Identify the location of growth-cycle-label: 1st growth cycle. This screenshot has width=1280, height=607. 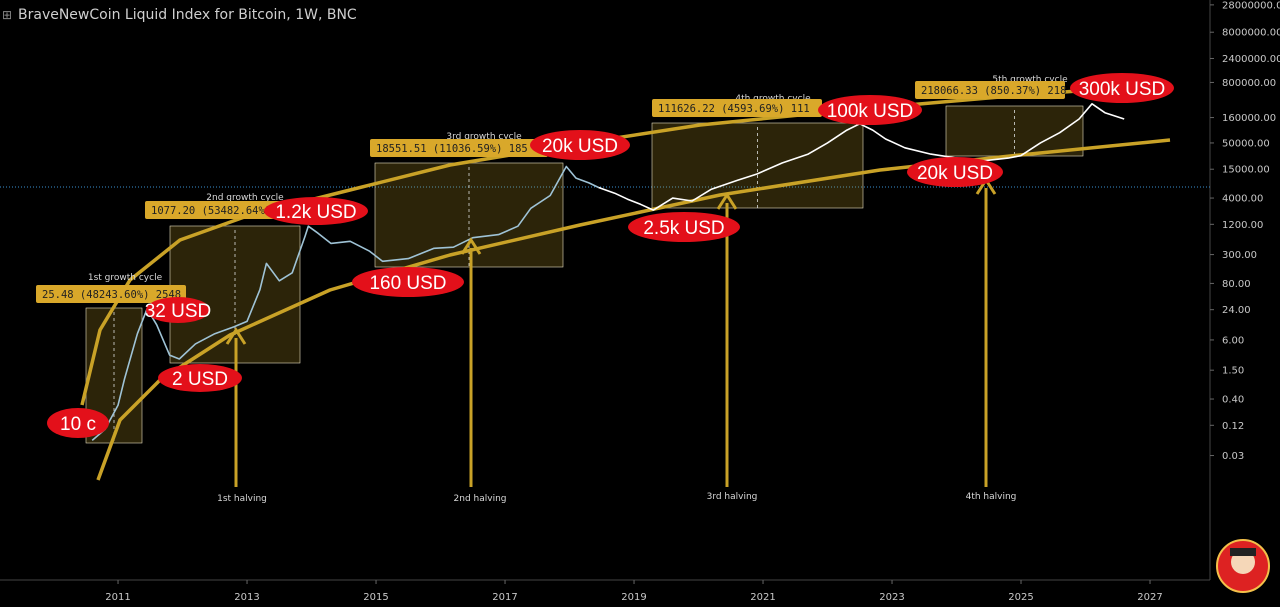
(125, 278).